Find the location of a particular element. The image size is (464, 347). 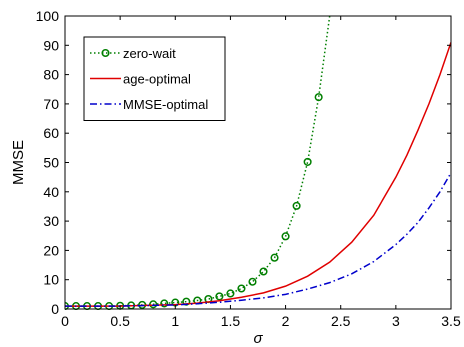

y-tick-label: 50 is located at coordinates (51, 163).